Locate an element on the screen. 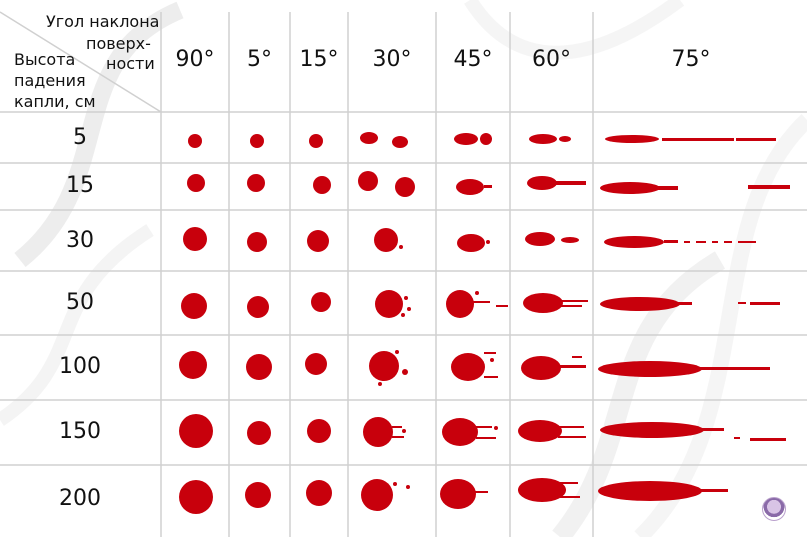 This screenshot has width=807, height=537. drop-h200-a15 is located at coordinates (319, 493).